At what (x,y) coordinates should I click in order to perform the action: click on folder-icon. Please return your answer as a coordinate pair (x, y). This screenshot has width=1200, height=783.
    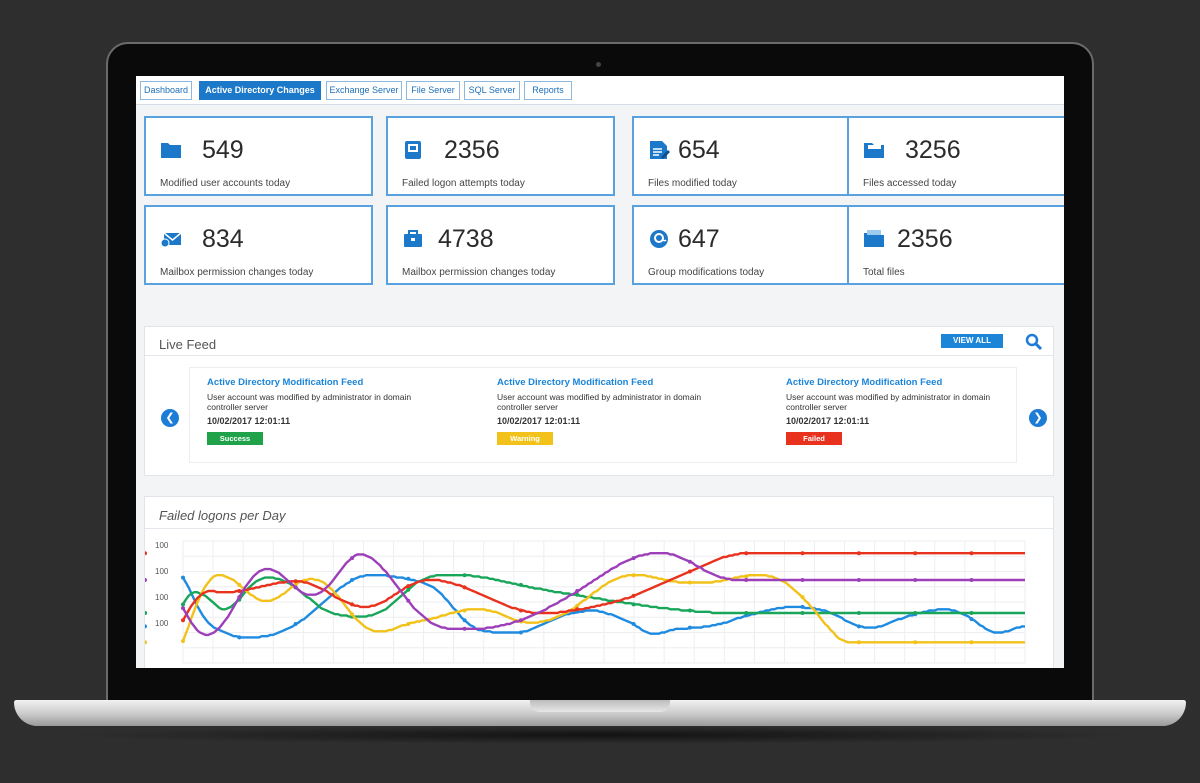
    Looking at the image, I should click on (171, 150).